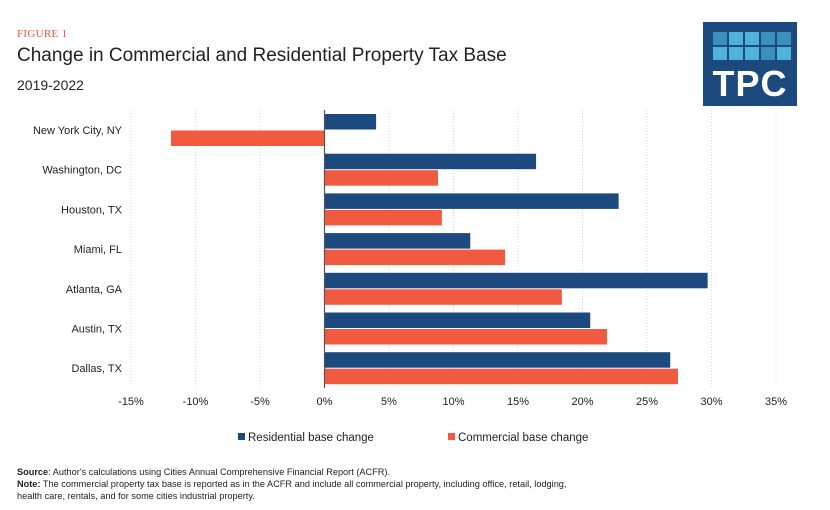 The width and height of the screenshot is (830, 510). Describe the element at coordinates (33, 472) in the screenshot. I see `source-label: Source` at that location.